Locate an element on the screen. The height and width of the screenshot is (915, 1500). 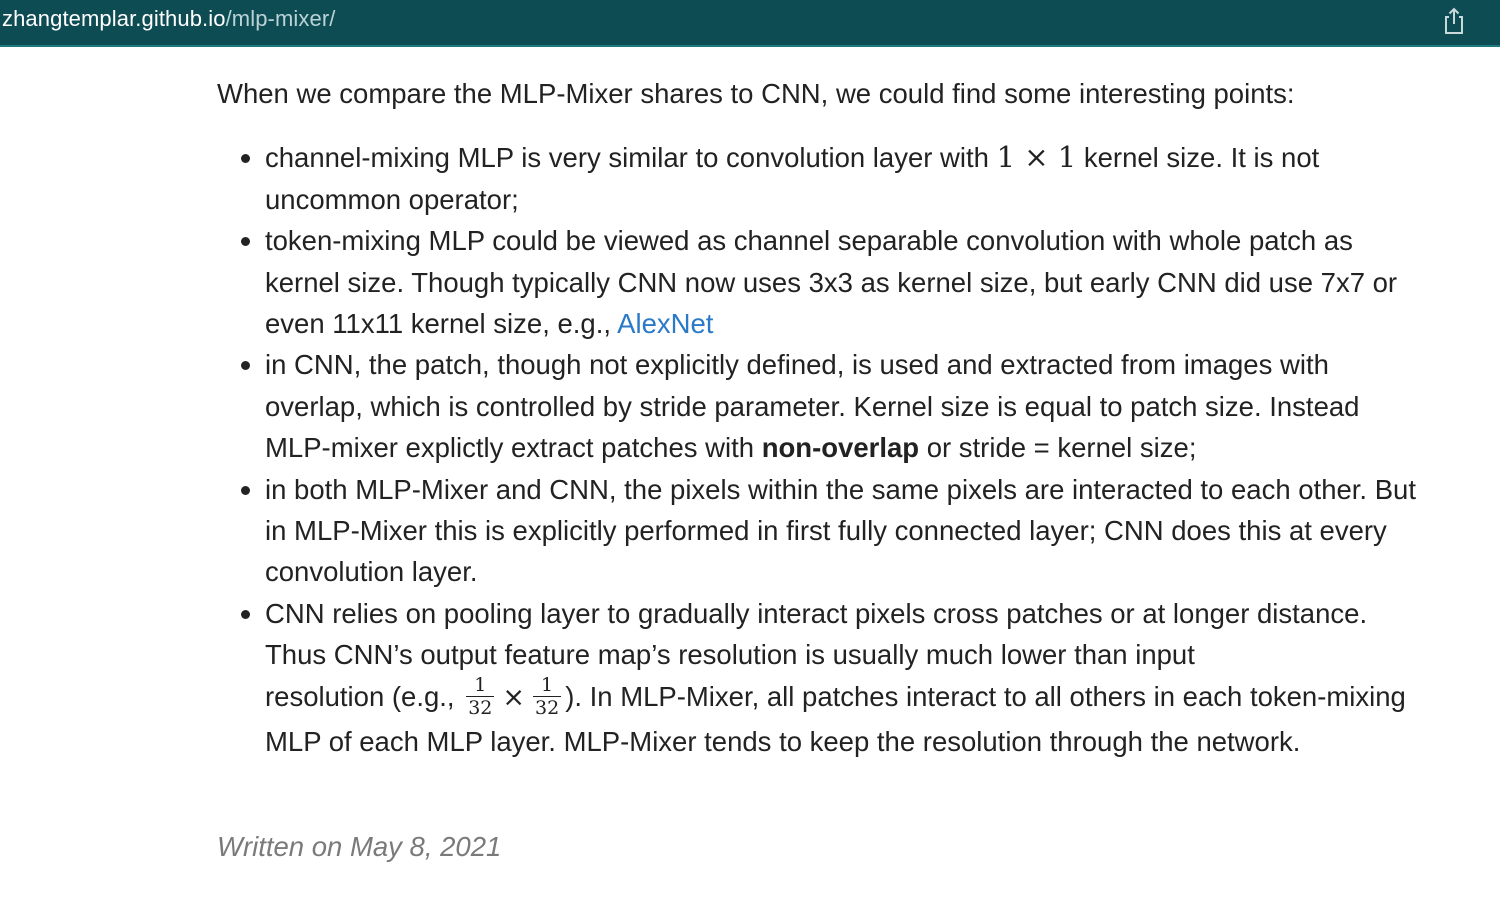
math-1x1: 1 × 1 is located at coordinates (1036, 157).